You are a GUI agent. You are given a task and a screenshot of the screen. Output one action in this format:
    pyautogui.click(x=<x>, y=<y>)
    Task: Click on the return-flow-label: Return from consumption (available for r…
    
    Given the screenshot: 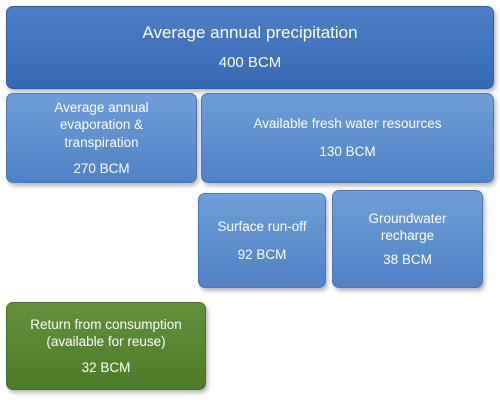 What is the action you would take?
    pyautogui.click(x=106, y=333)
    